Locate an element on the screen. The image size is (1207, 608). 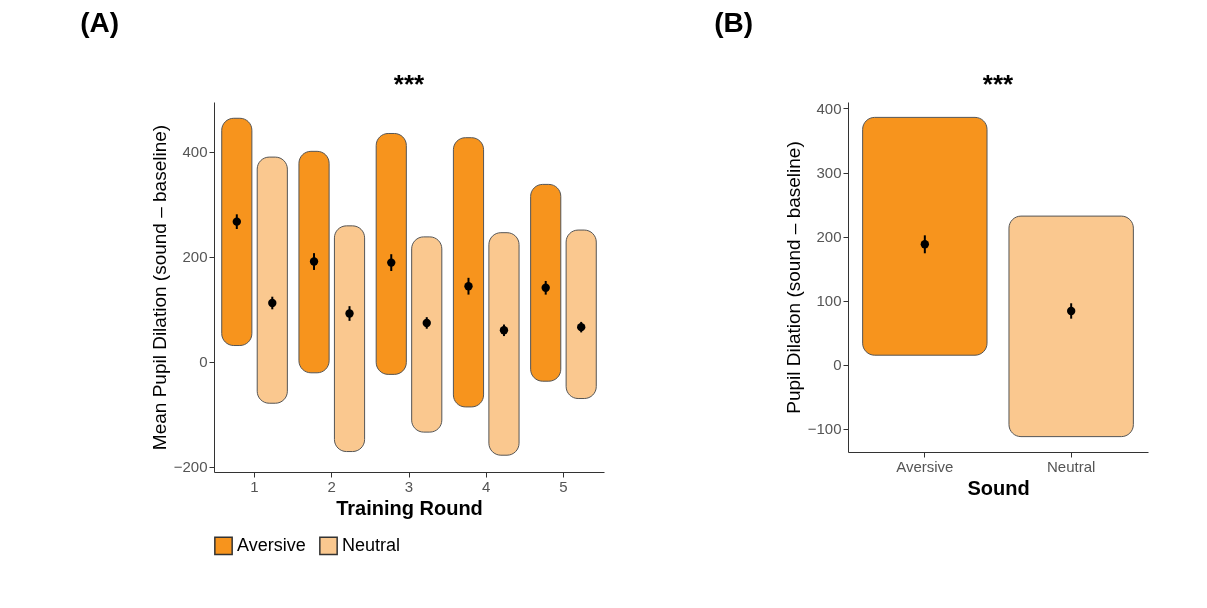
legend-label: Aversive is located at coordinates (271, 544).